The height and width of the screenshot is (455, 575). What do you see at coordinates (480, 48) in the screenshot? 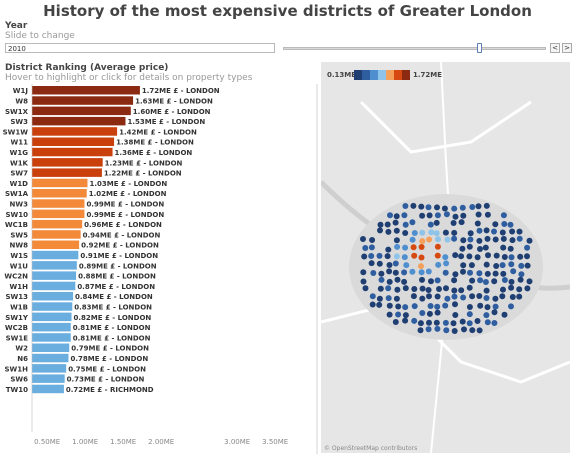
I see `year-slider-thumb` at bounding box center [480, 48].